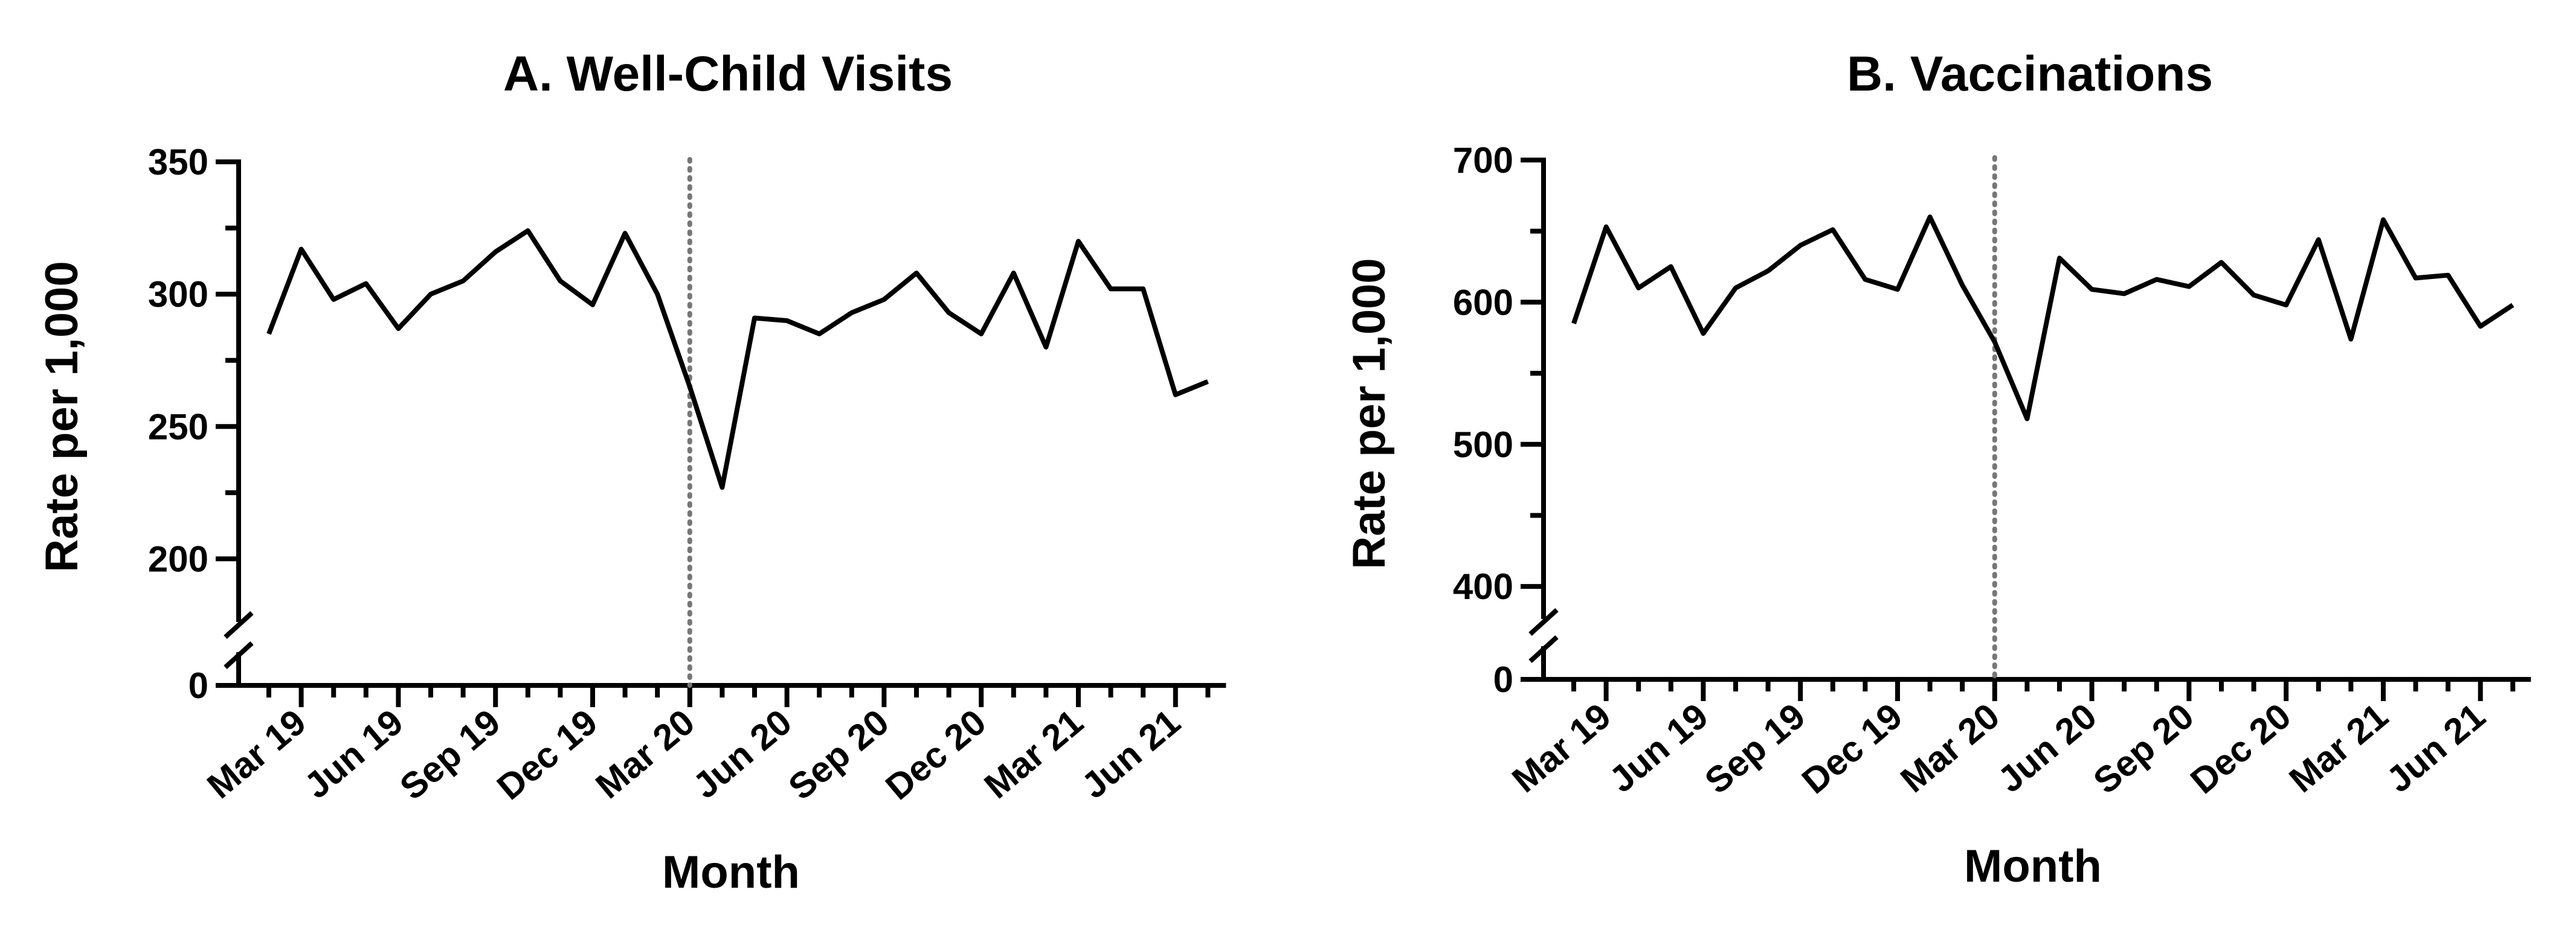 The height and width of the screenshot is (933, 2576). What do you see at coordinates (1483, 445) in the screenshot?
I see `y-tick-label: 500` at bounding box center [1483, 445].